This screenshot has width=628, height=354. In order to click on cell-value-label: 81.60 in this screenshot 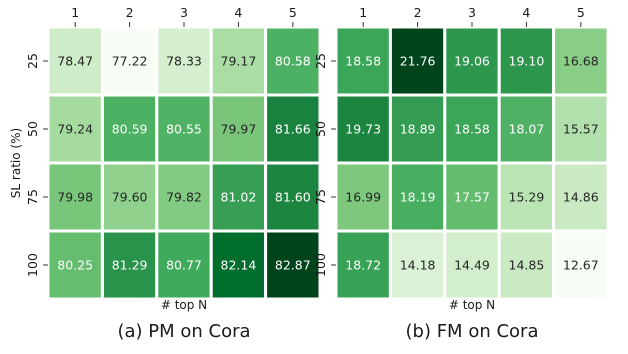, I will do `click(293, 197)`.